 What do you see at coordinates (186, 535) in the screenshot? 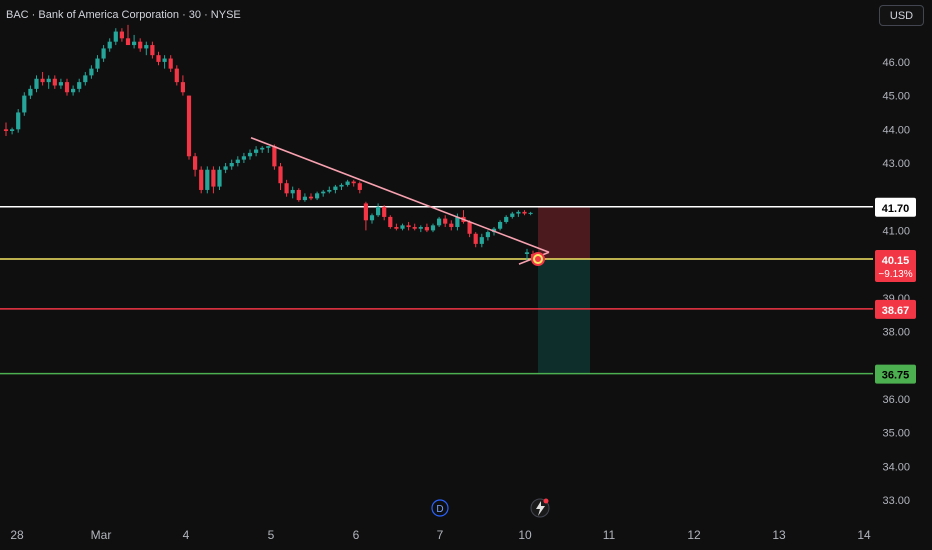
I see `time-tick-label: 4` at bounding box center [186, 535].